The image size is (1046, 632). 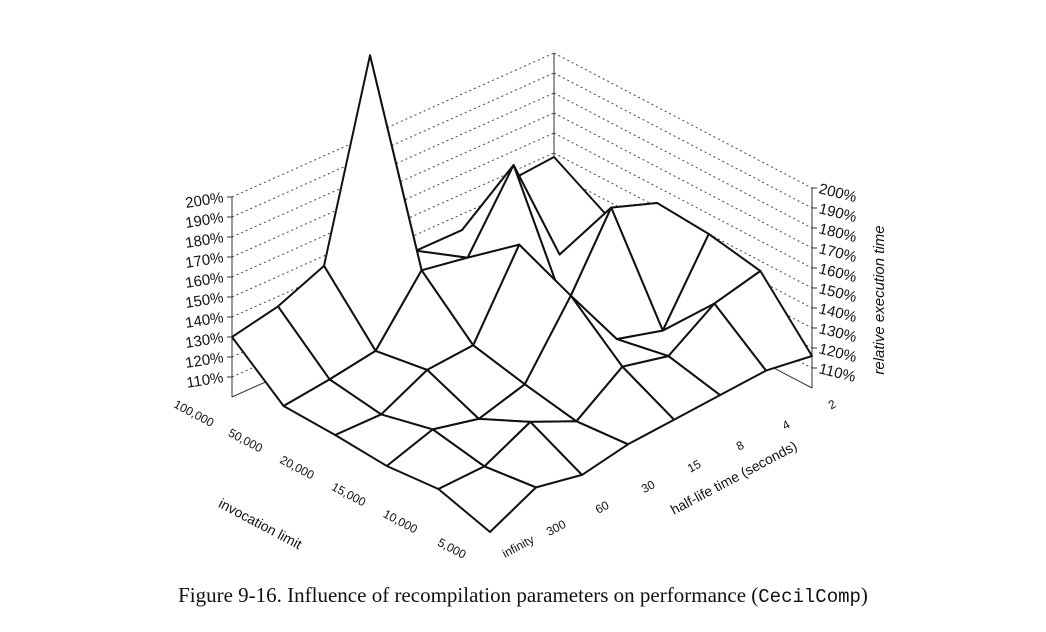 What do you see at coordinates (740, 446) in the screenshot?
I see `y-tick-label: 8` at bounding box center [740, 446].